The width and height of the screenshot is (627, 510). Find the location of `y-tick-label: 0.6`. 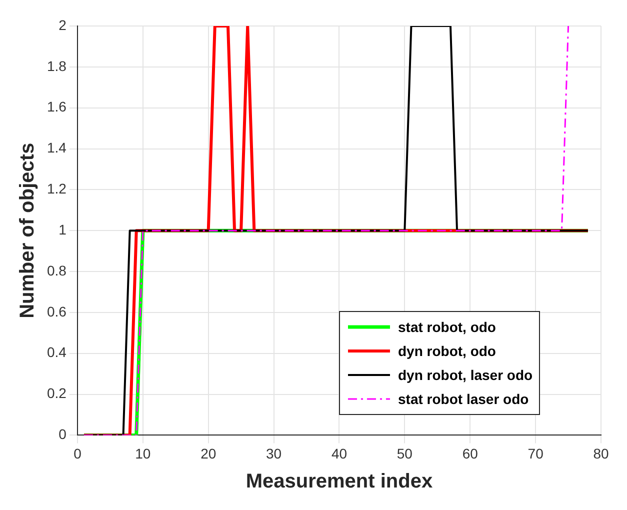

y-tick-label: 0.6 is located at coordinates (56, 311).